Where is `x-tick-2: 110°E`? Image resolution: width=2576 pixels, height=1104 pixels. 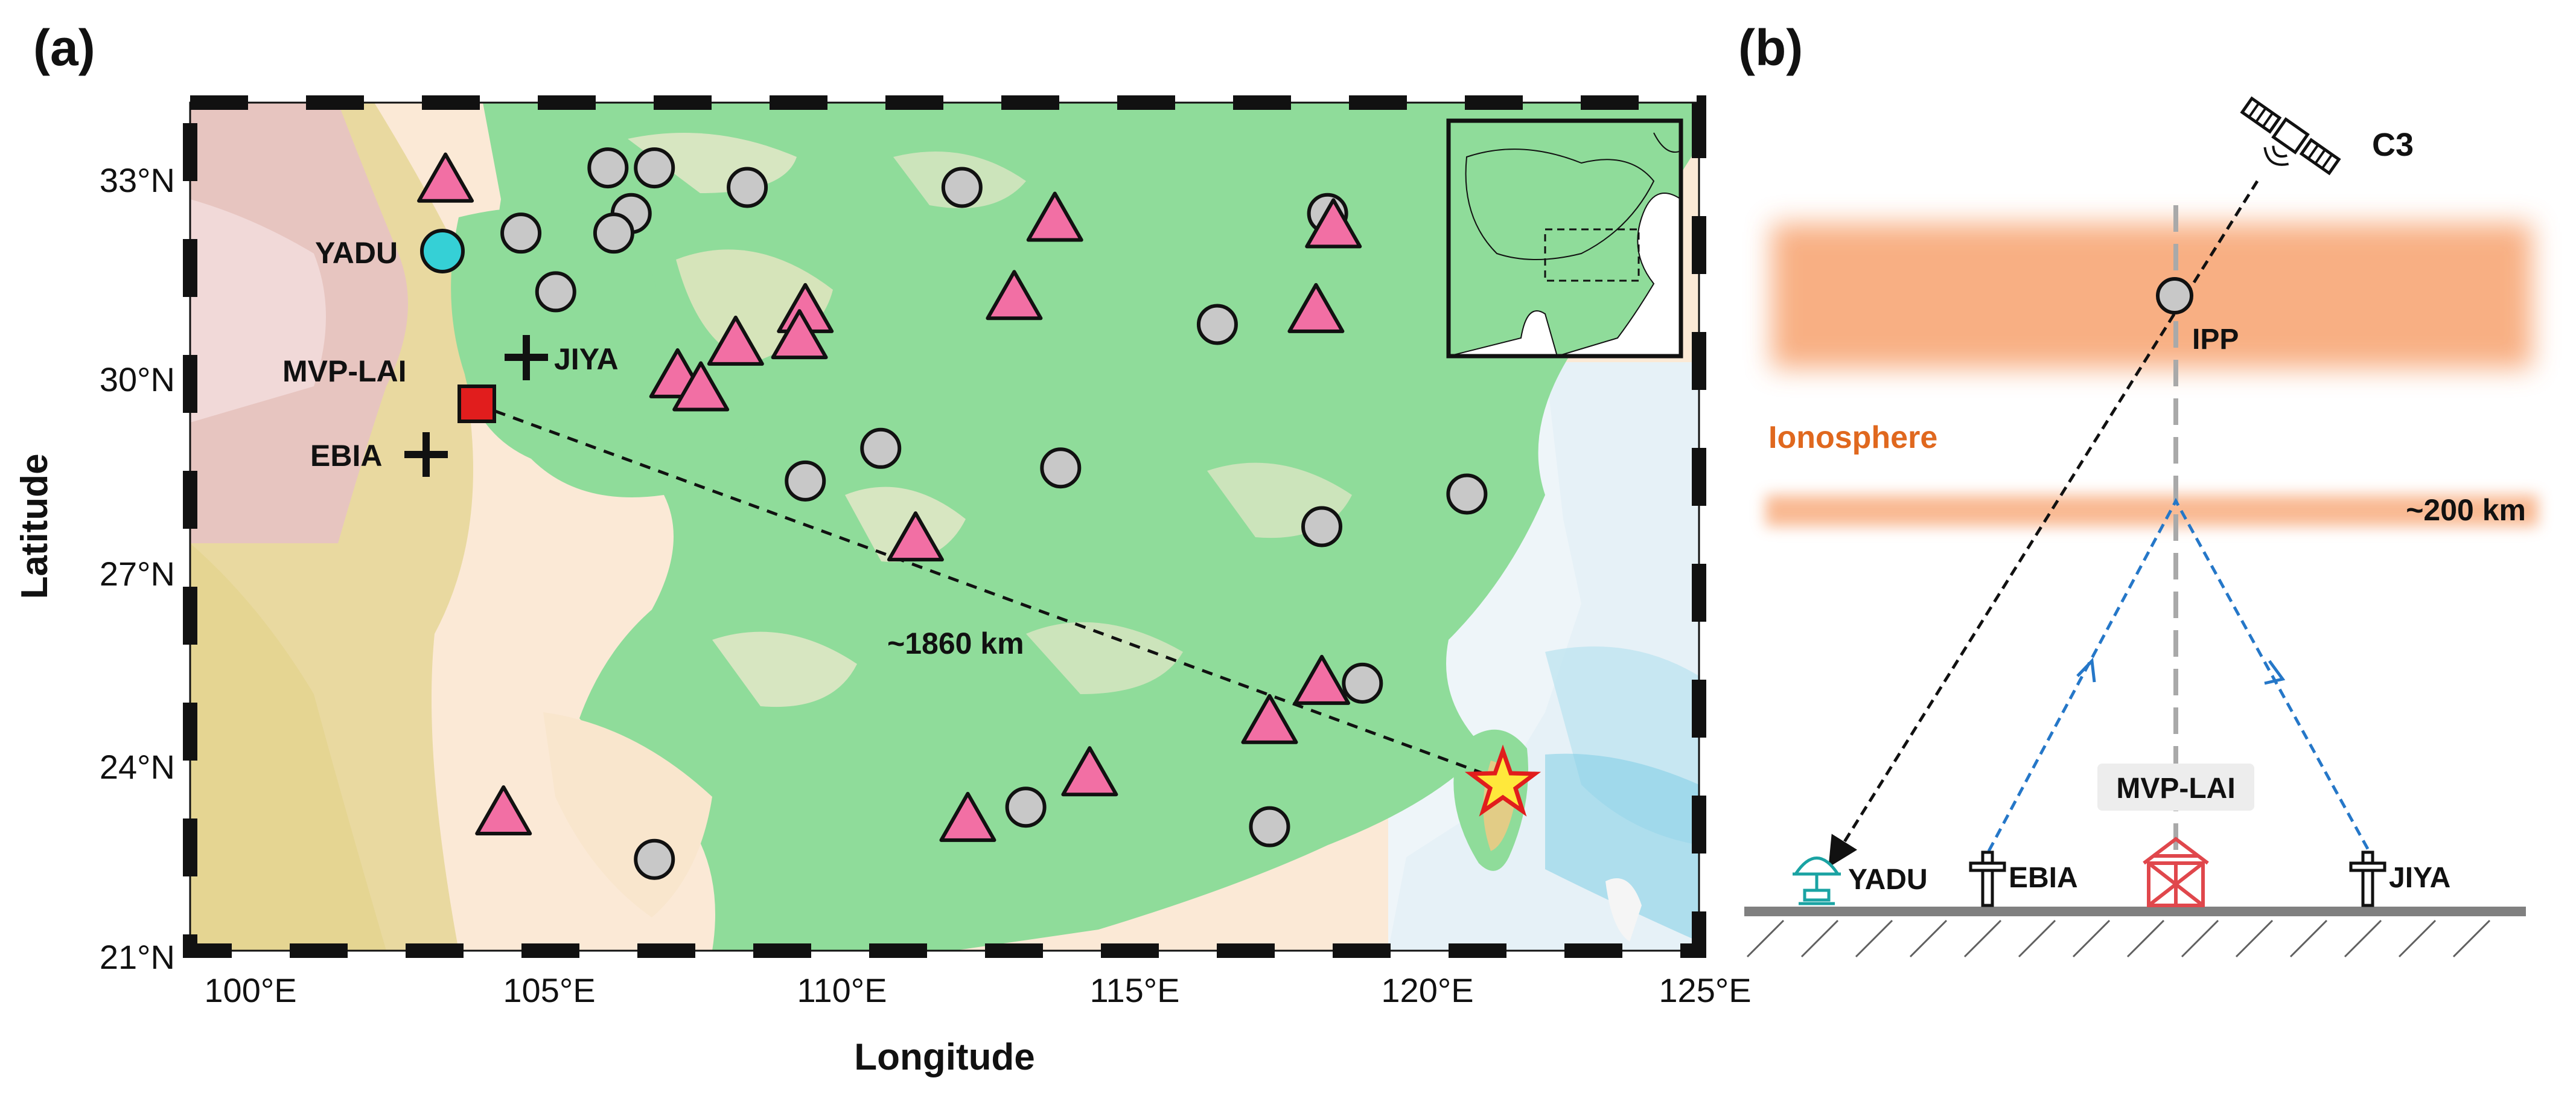 x-tick-2: 110°E is located at coordinates (842, 990).